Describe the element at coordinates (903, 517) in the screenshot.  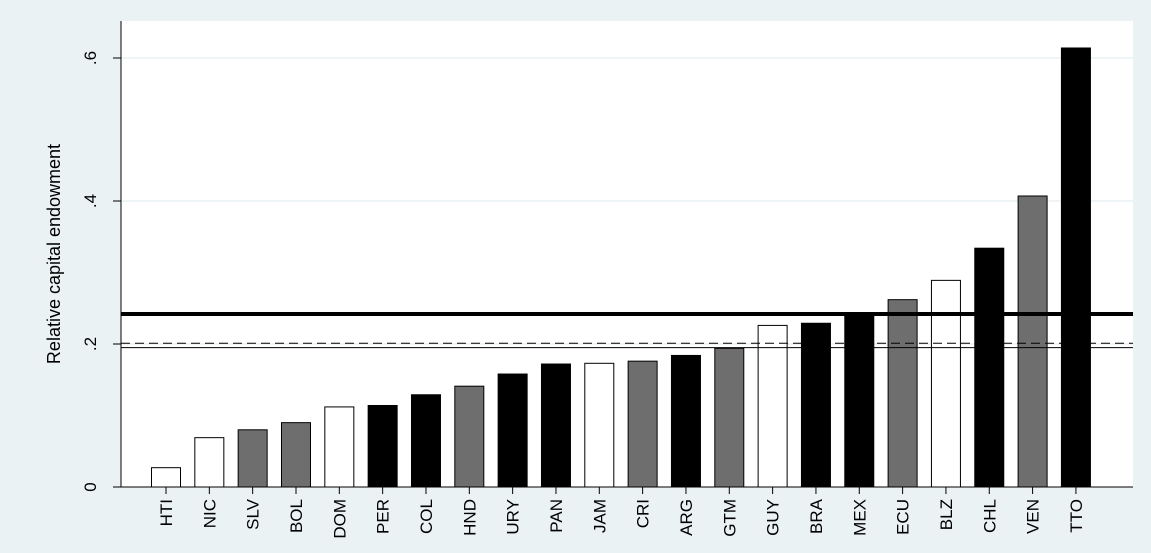
I see `x-tick-label: ECU` at that location.